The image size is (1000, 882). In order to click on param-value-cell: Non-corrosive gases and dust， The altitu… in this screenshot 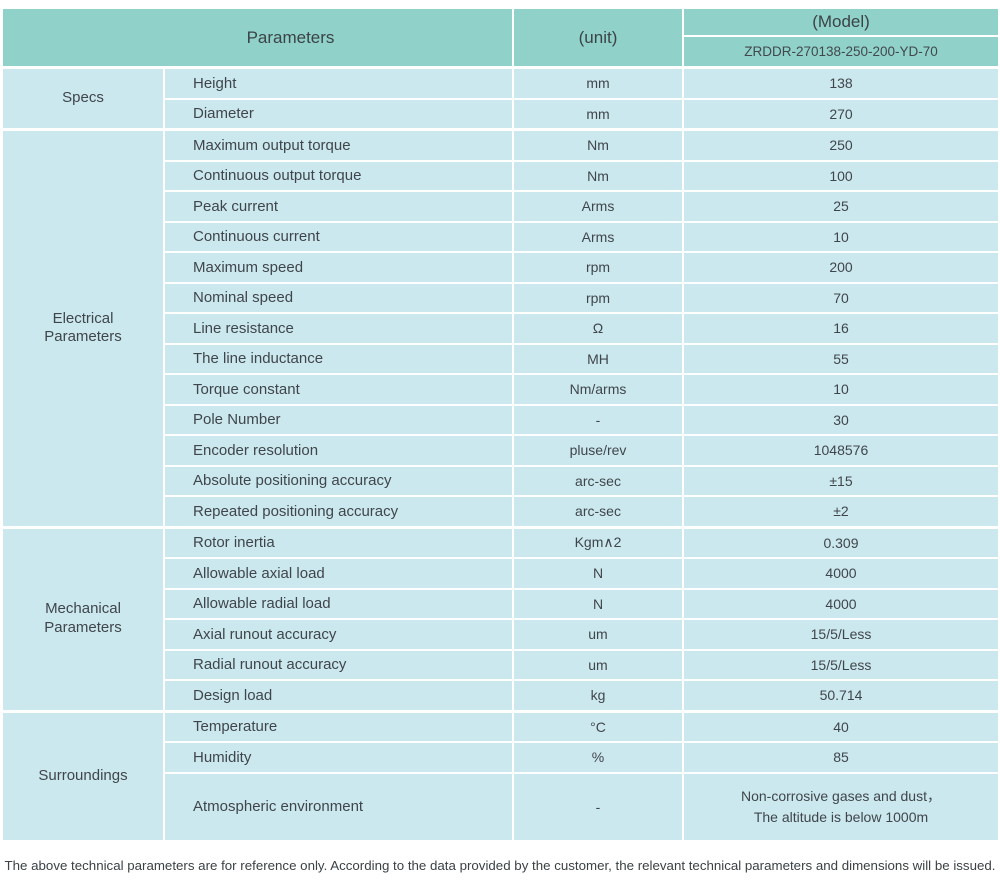, I will do `click(841, 806)`.